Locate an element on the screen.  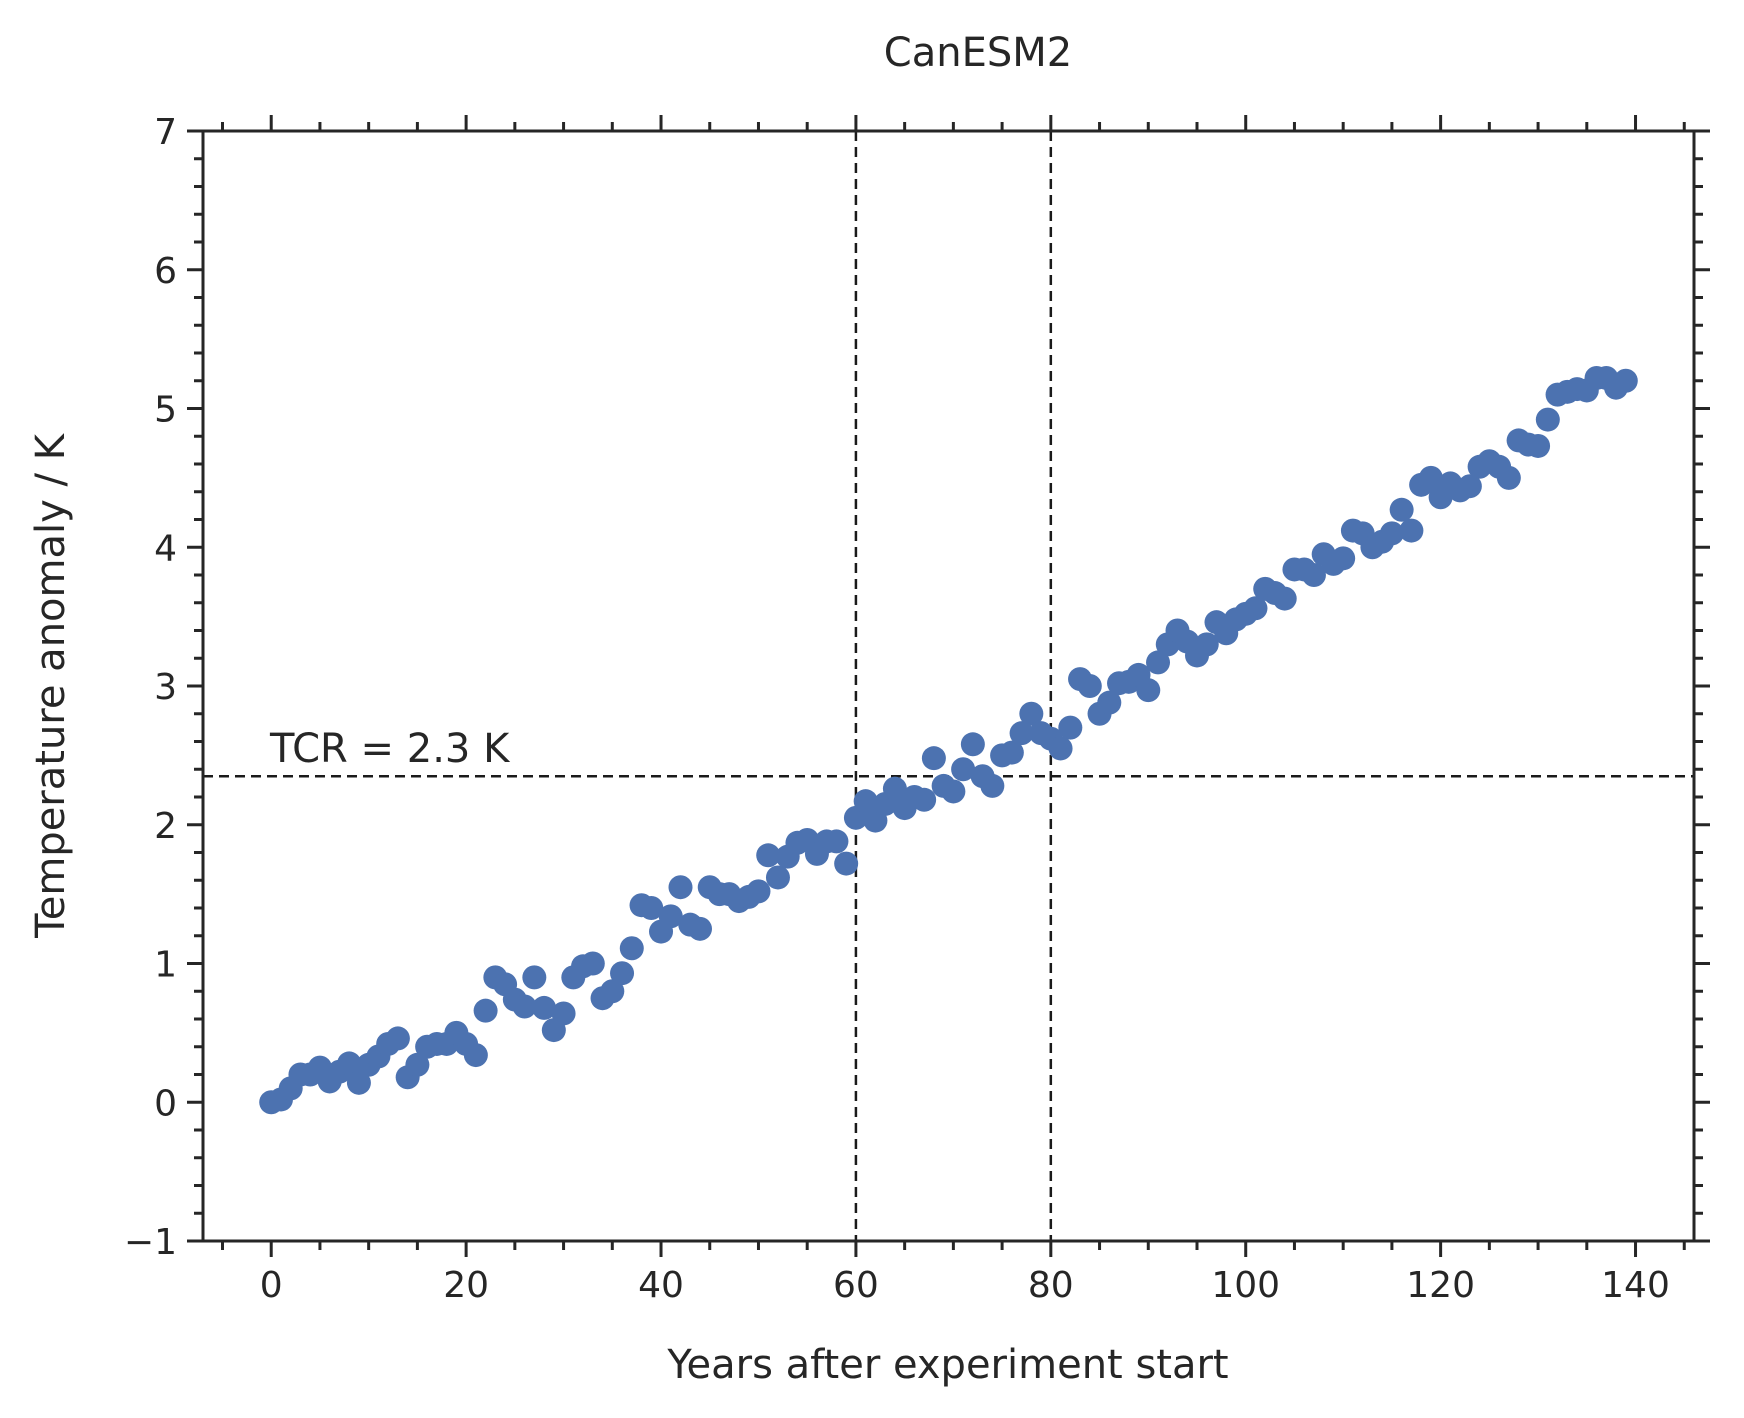
y-tick-label: 6 is located at coordinates (165, 271).